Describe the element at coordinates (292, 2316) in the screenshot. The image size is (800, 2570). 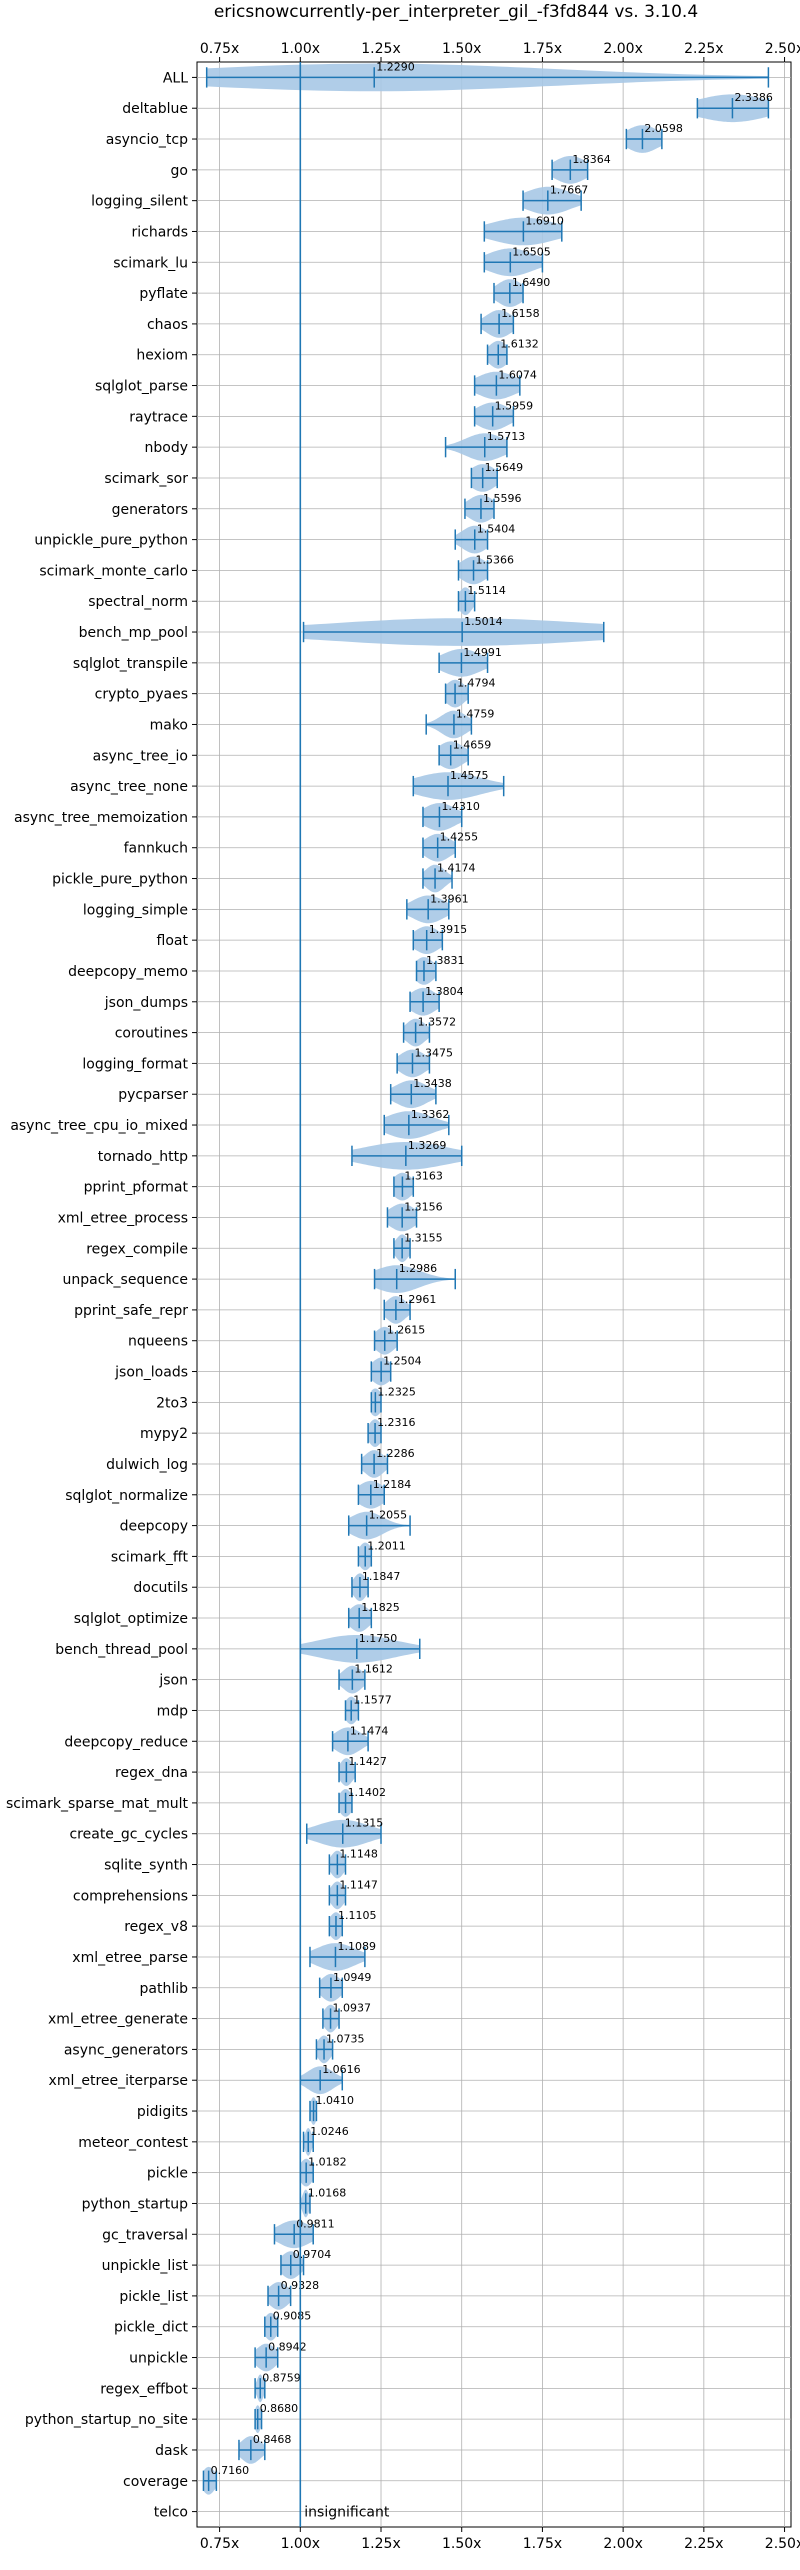
I see `value-label: 0.9085` at that location.